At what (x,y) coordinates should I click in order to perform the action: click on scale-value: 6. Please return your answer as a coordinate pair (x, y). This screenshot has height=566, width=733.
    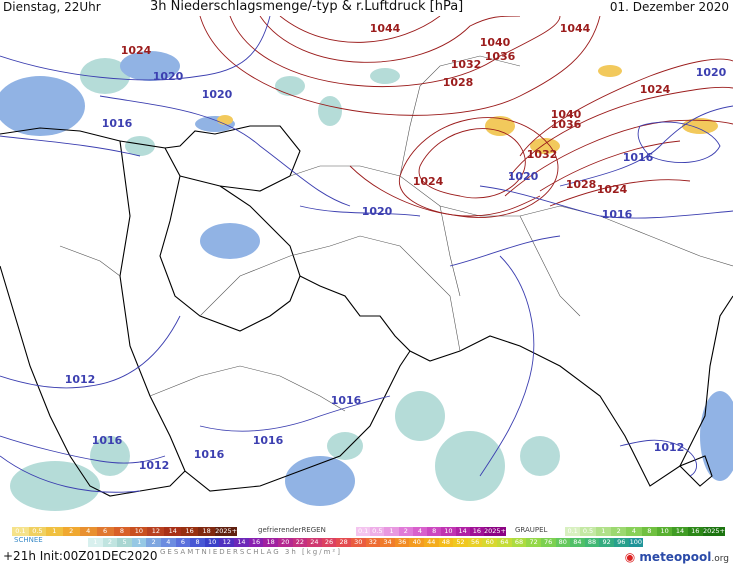
    Looking at the image, I should click on (105, 531).